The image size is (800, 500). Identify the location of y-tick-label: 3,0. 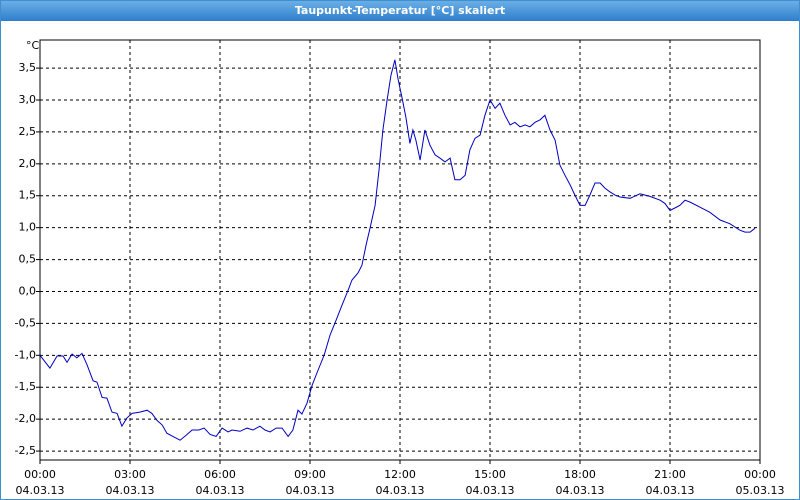
(28, 99).